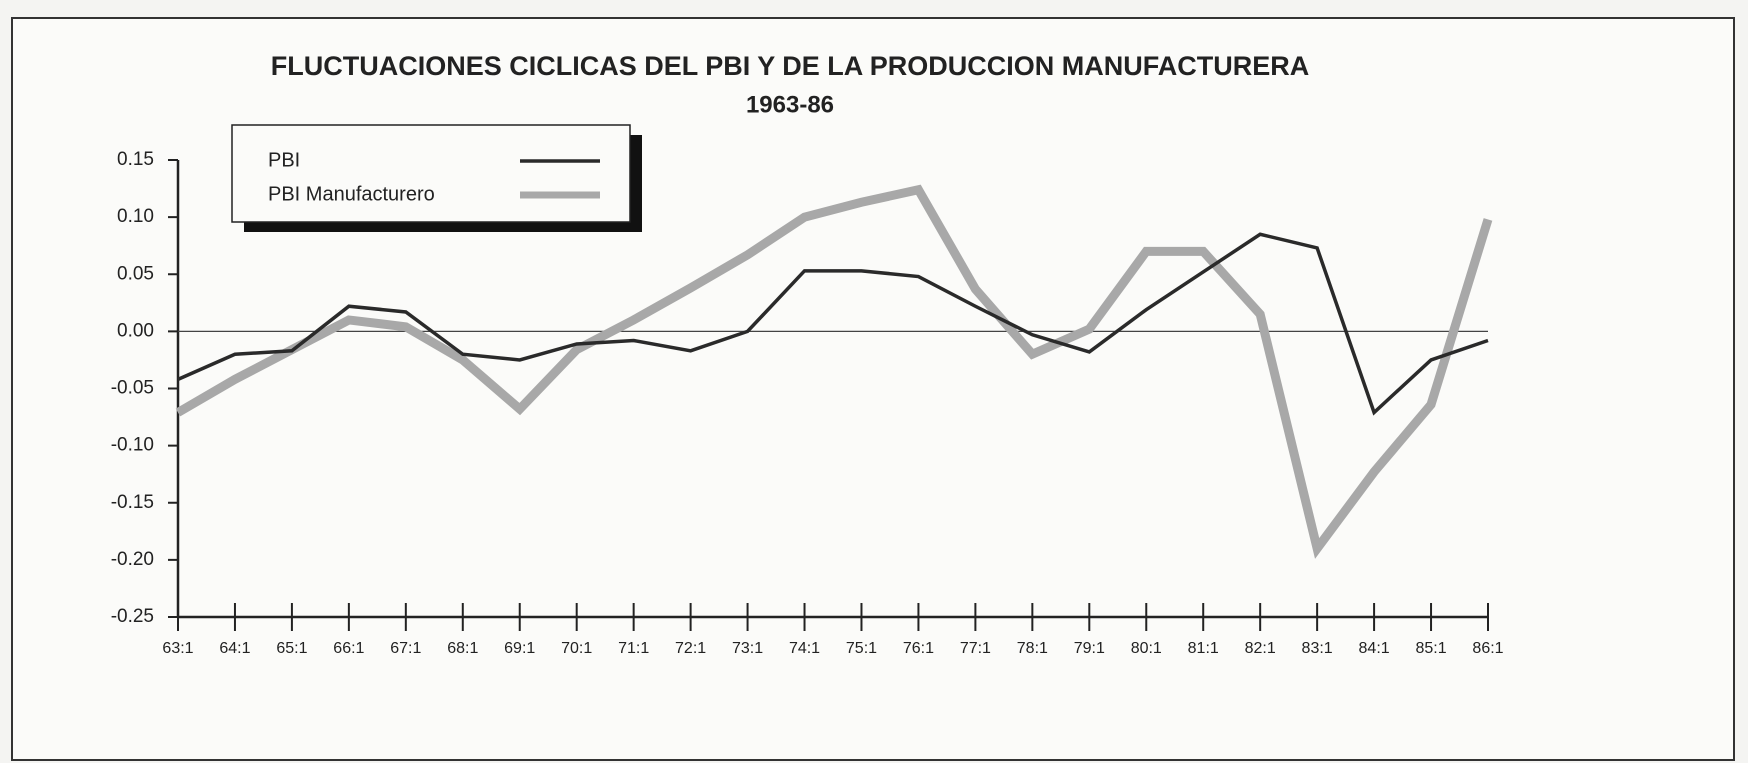 This screenshot has height=763, width=1748. What do you see at coordinates (132, 559) in the screenshot?
I see `y-tick-label: -0.20` at bounding box center [132, 559].